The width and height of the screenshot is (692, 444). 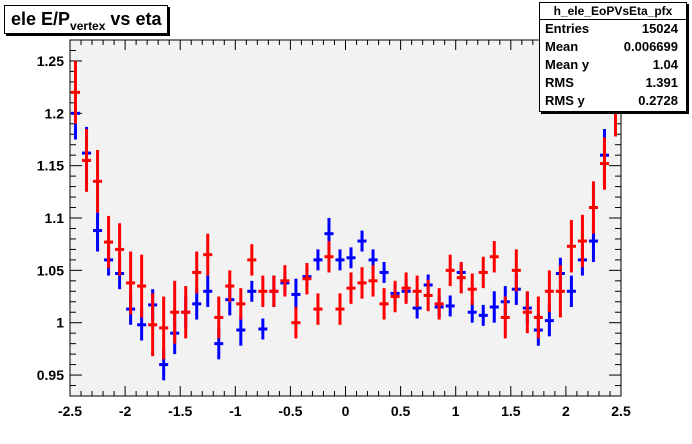 I want to click on x-tick-label: -1.5, so click(x=180, y=411).